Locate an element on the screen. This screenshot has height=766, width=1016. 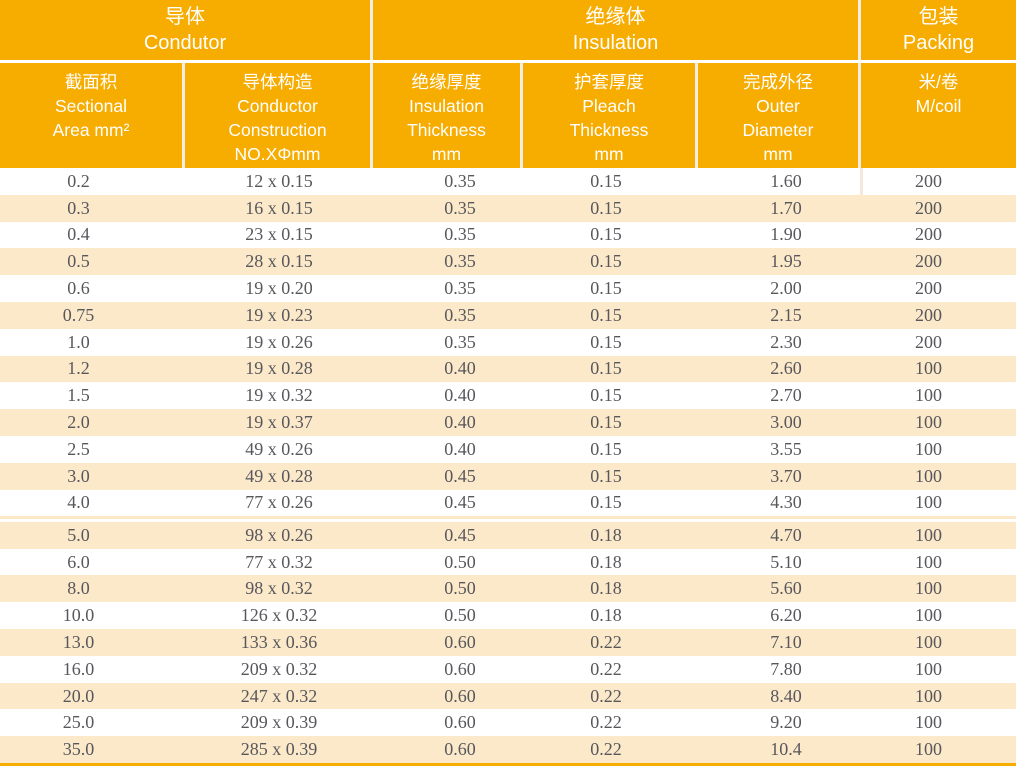
table-row: 8.0 98 x 0.32 0.50 0.18 5.60 100 is located at coordinates (508, 589).